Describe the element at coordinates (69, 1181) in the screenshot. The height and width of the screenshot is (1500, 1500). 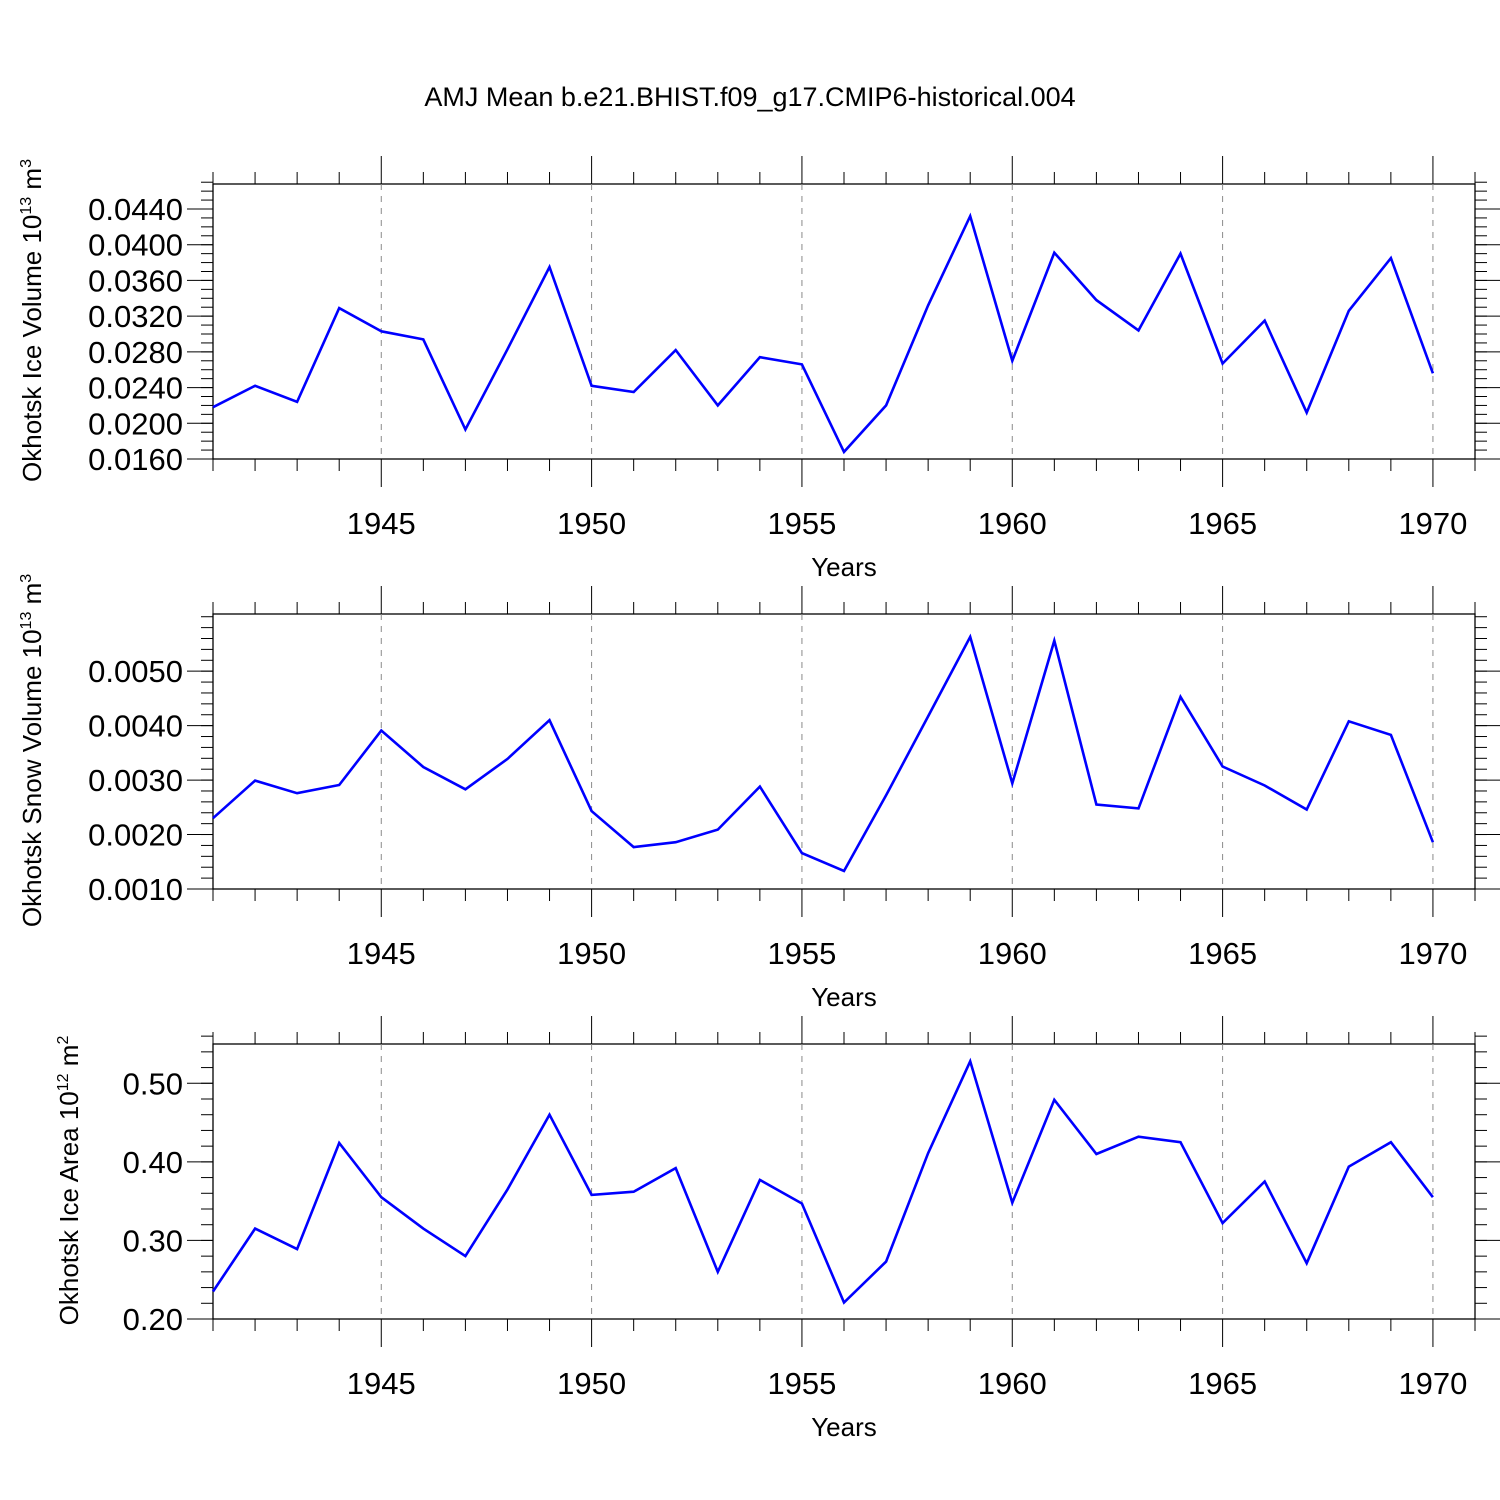
I see `y-axis-label: Okhotsk Ice Area 1012 m2` at that location.